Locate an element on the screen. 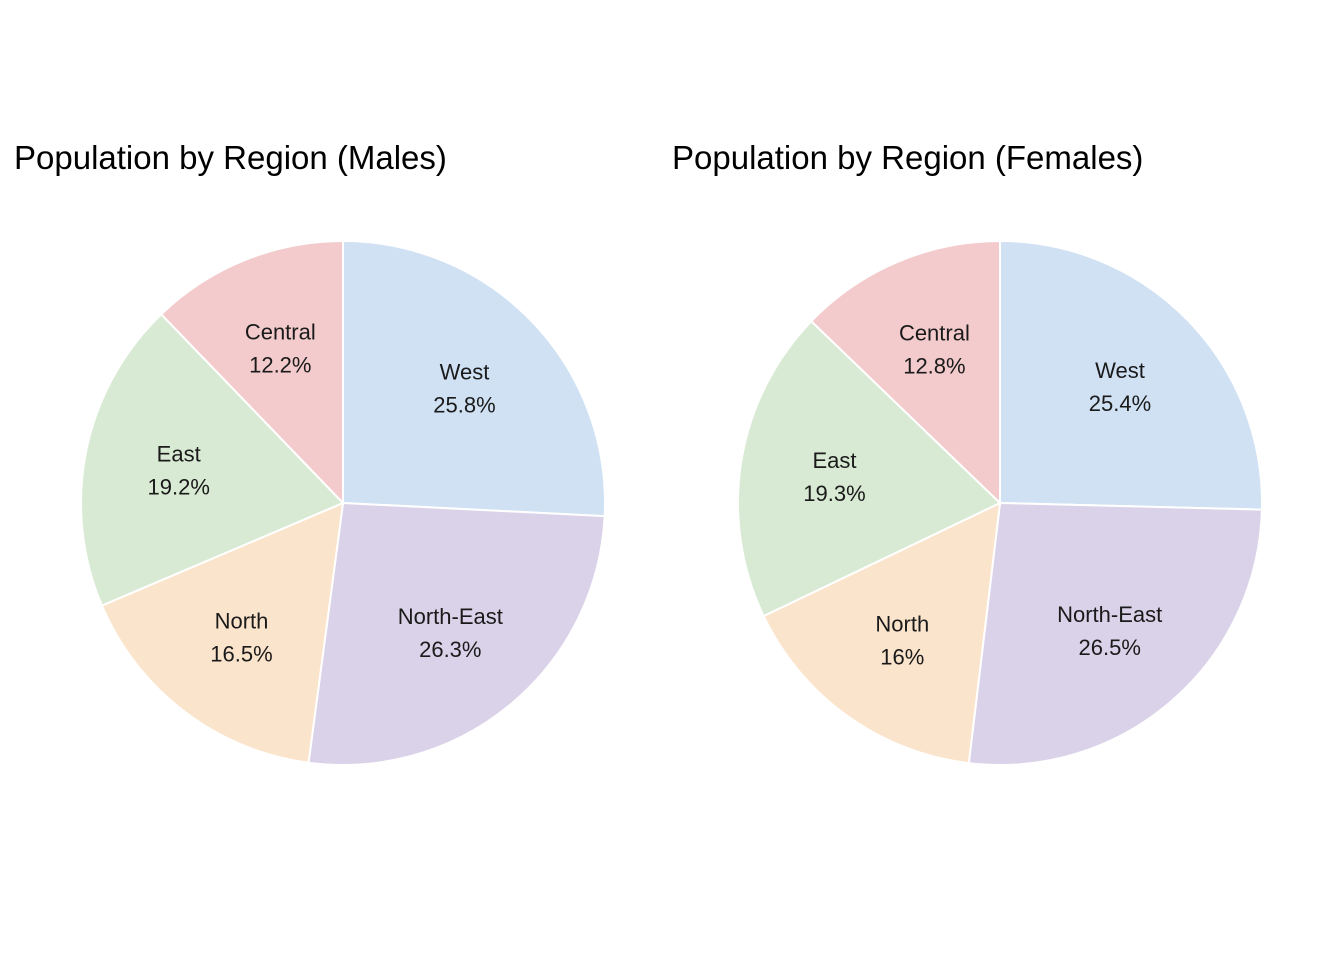 Image resolution: width=1344 pixels, height=960 pixels. slice-value-north-east: 26.5% is located at coordinates (1110, 647).